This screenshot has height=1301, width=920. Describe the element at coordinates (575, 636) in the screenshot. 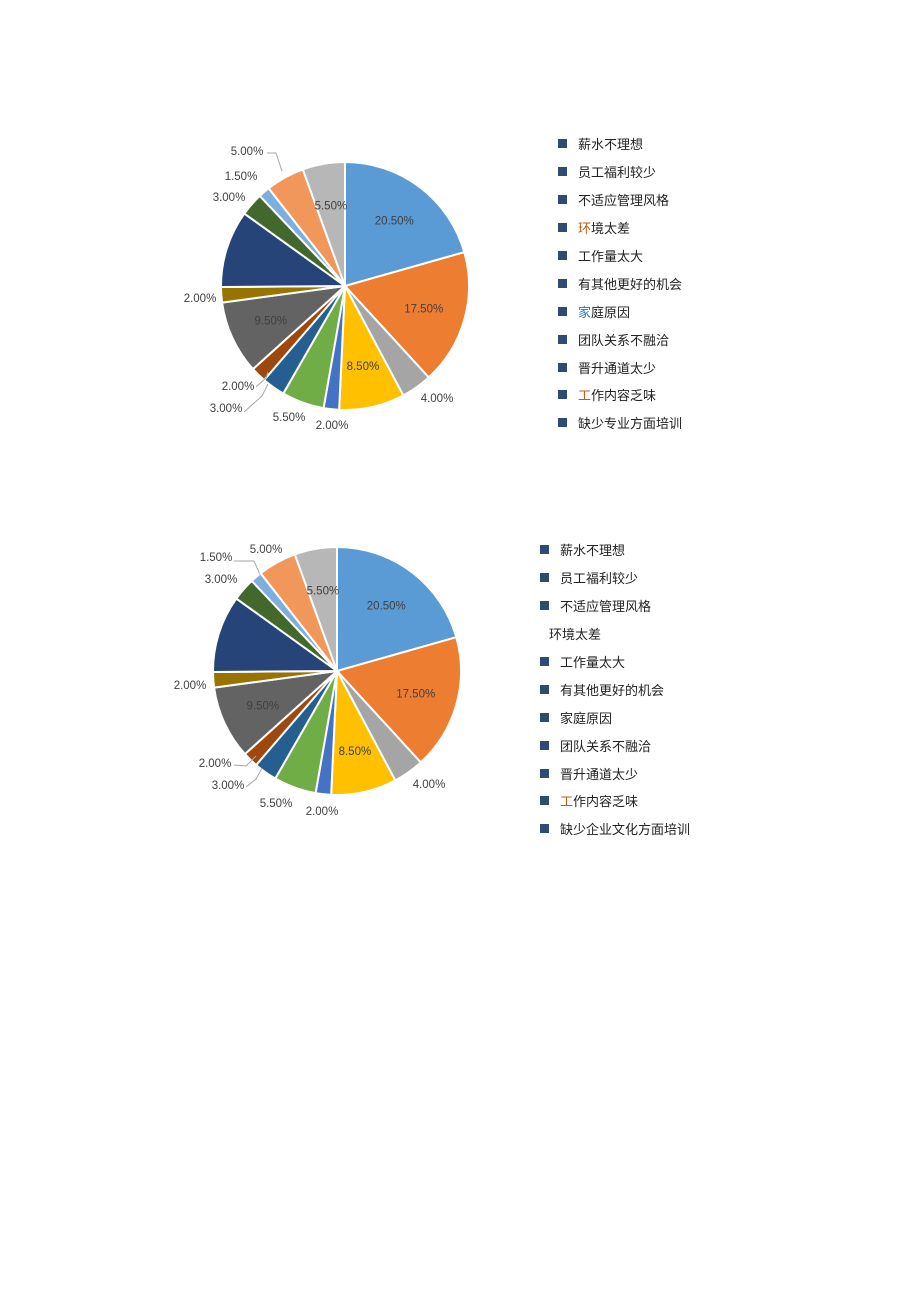

I see `legend-label: 环境太差` at that location.